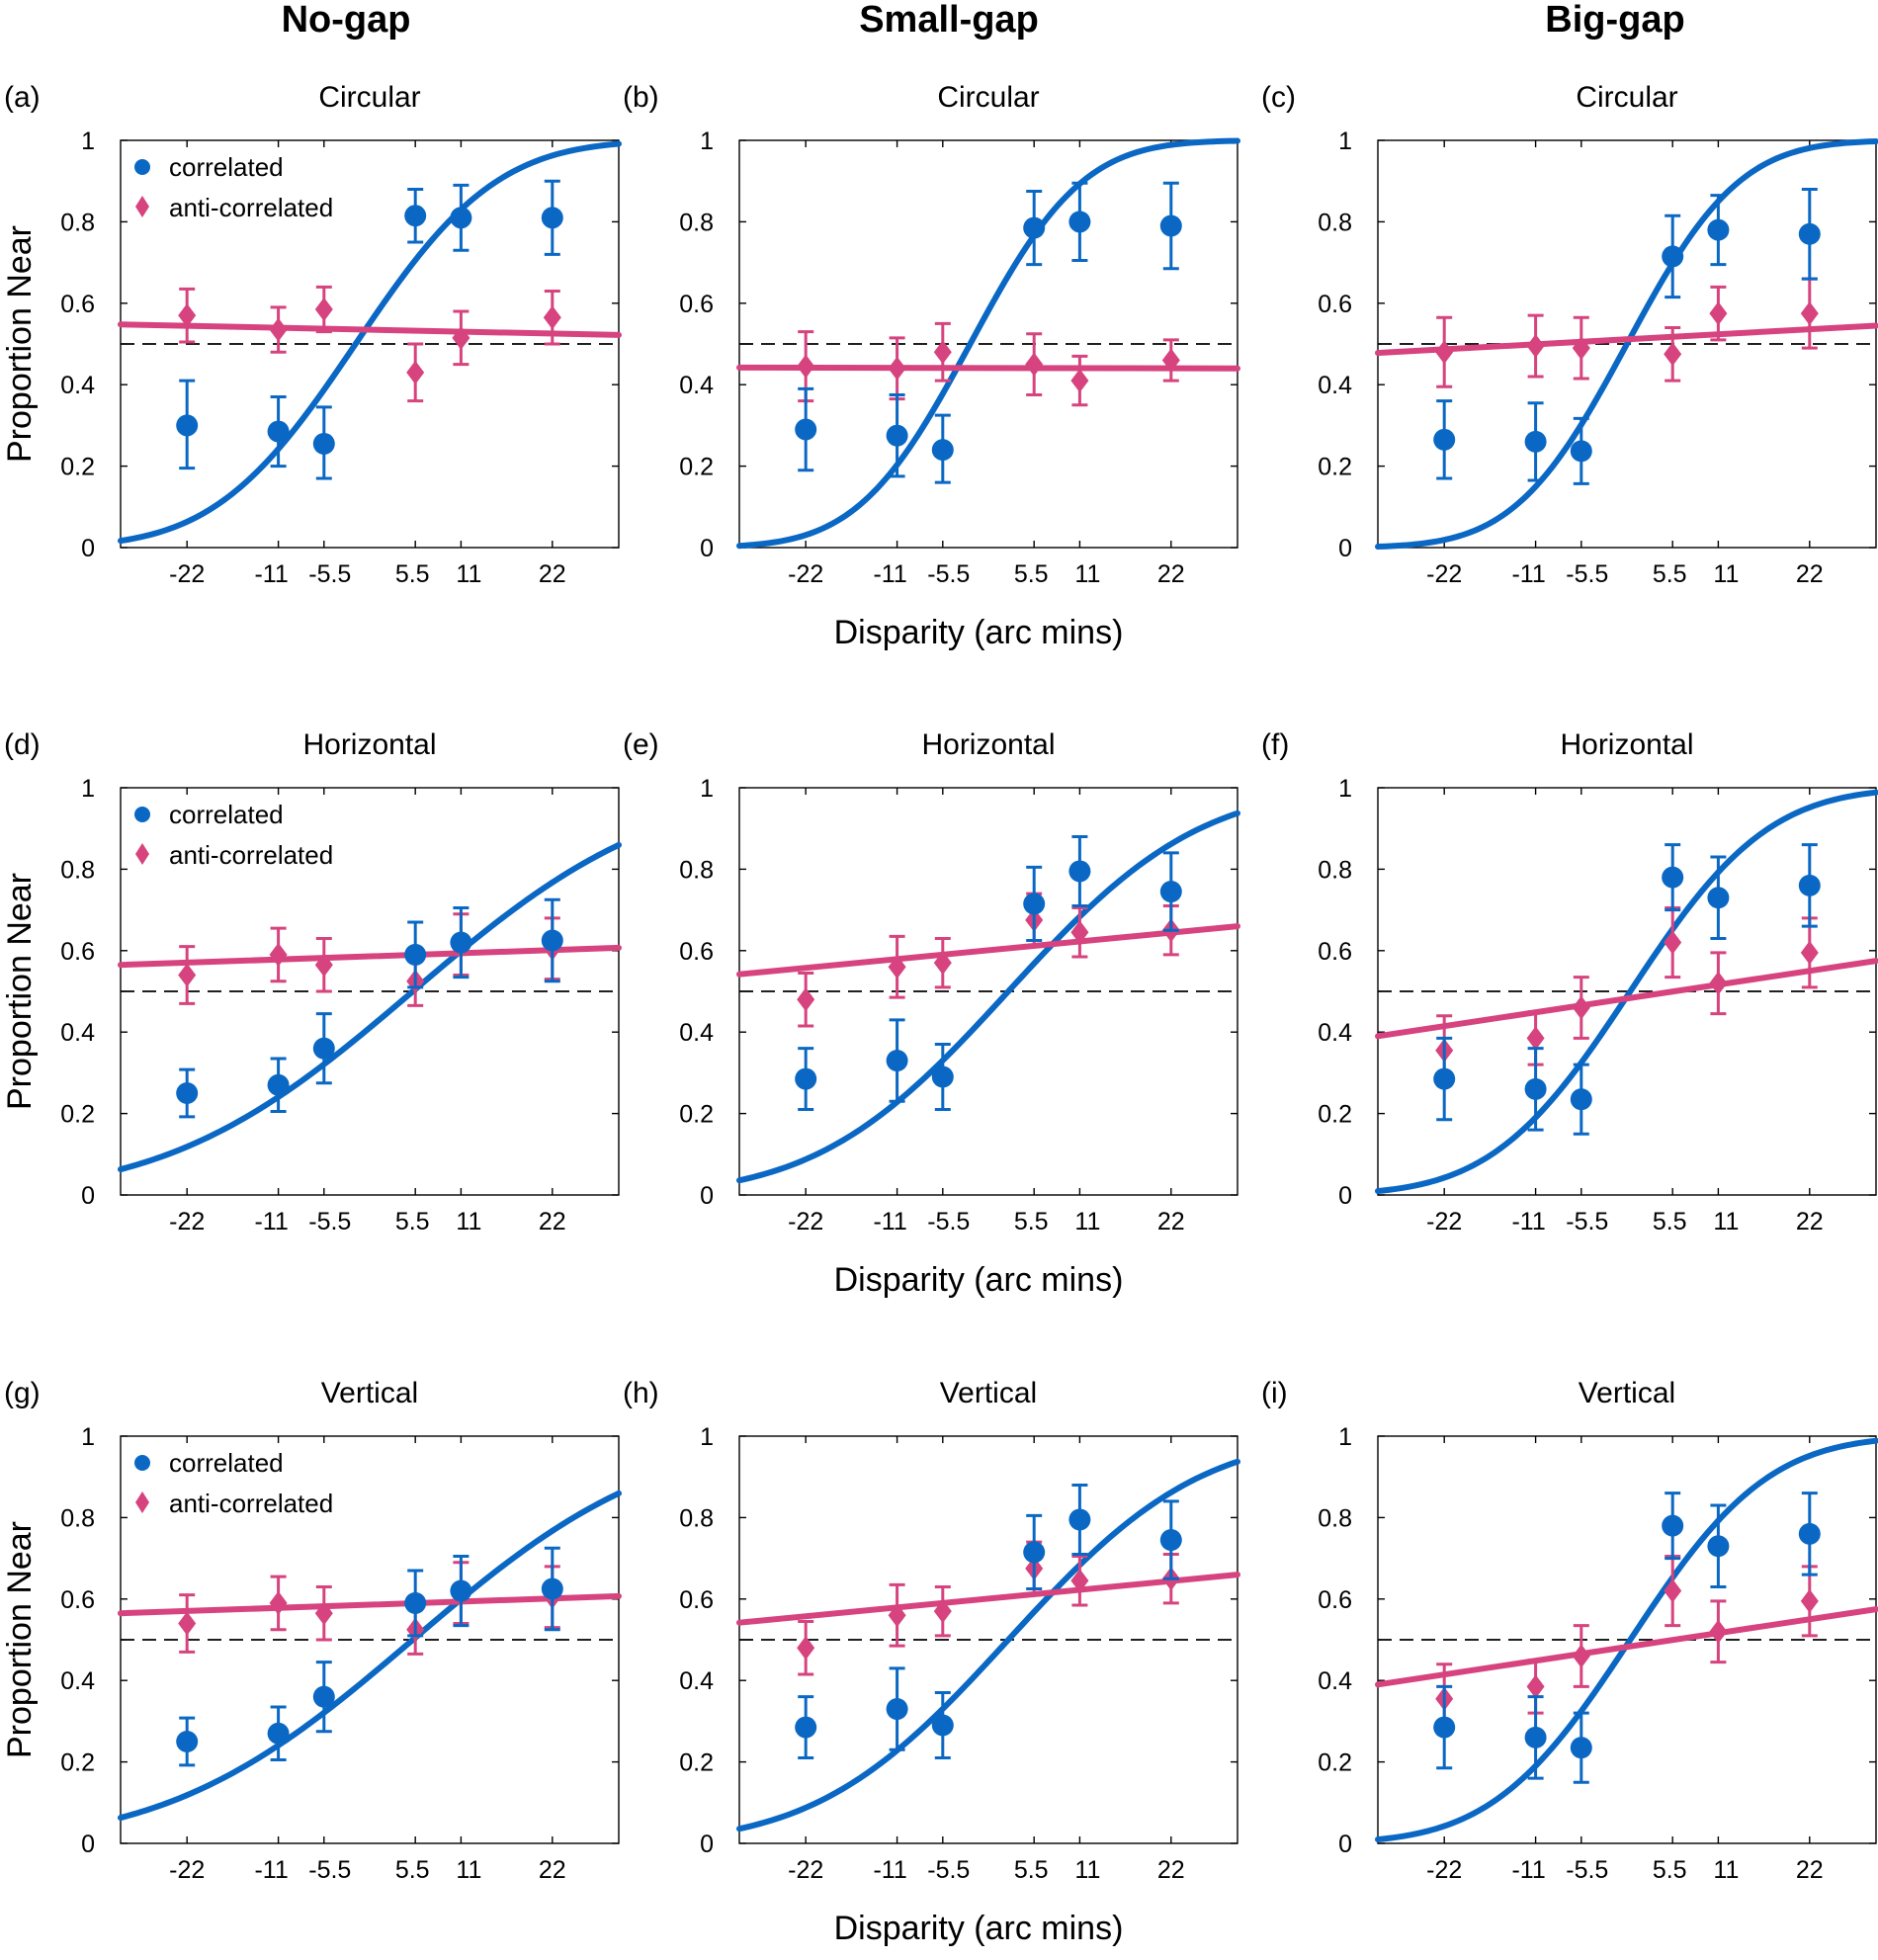 This screenshot has width=1878, height=1960. I want to click on legend-correlated-label: correlated, so click(226, 1463).